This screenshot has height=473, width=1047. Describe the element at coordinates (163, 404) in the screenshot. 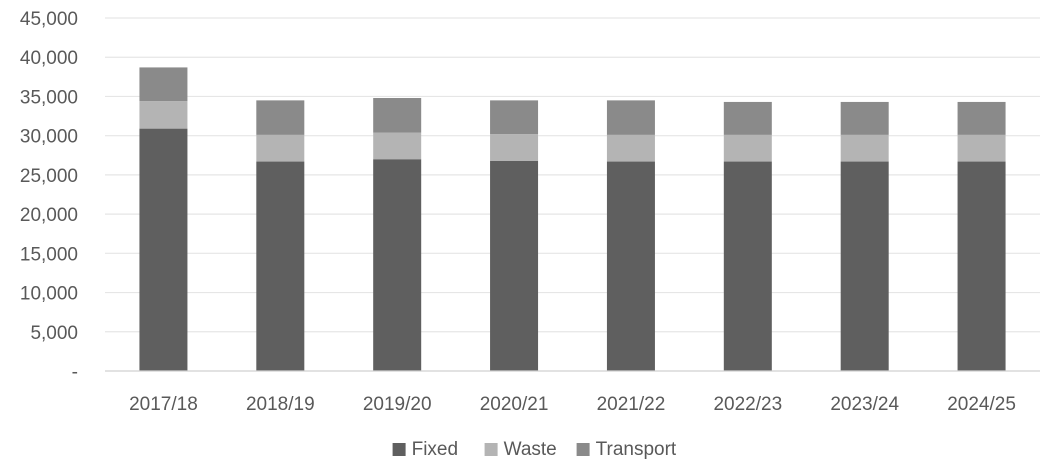

I see `x-tick-label: 2017/18` at that location.